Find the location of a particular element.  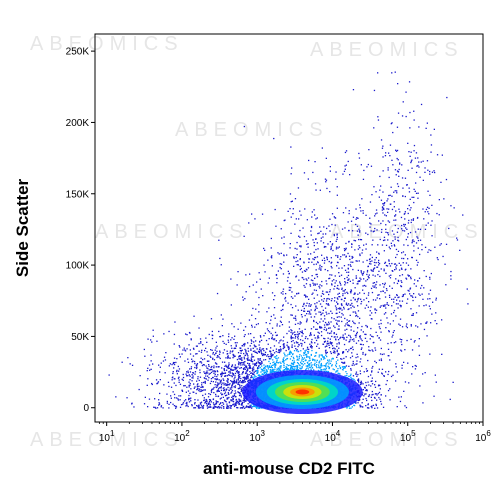

watermark-text: ABEOMICS is located at coordinates (107, 440).